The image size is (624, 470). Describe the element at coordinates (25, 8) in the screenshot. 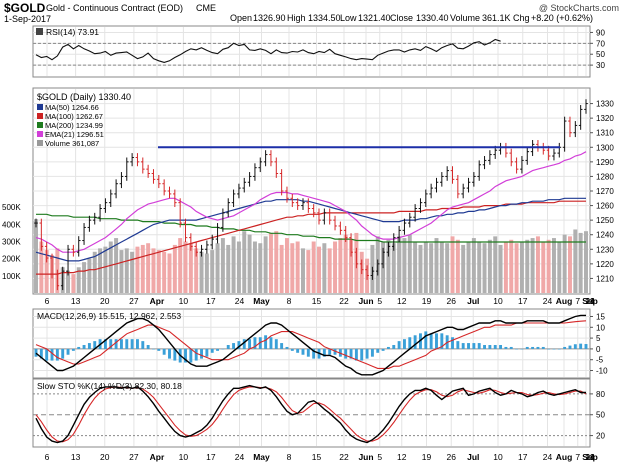

I see `symbol-label: $GOLD` at that location.